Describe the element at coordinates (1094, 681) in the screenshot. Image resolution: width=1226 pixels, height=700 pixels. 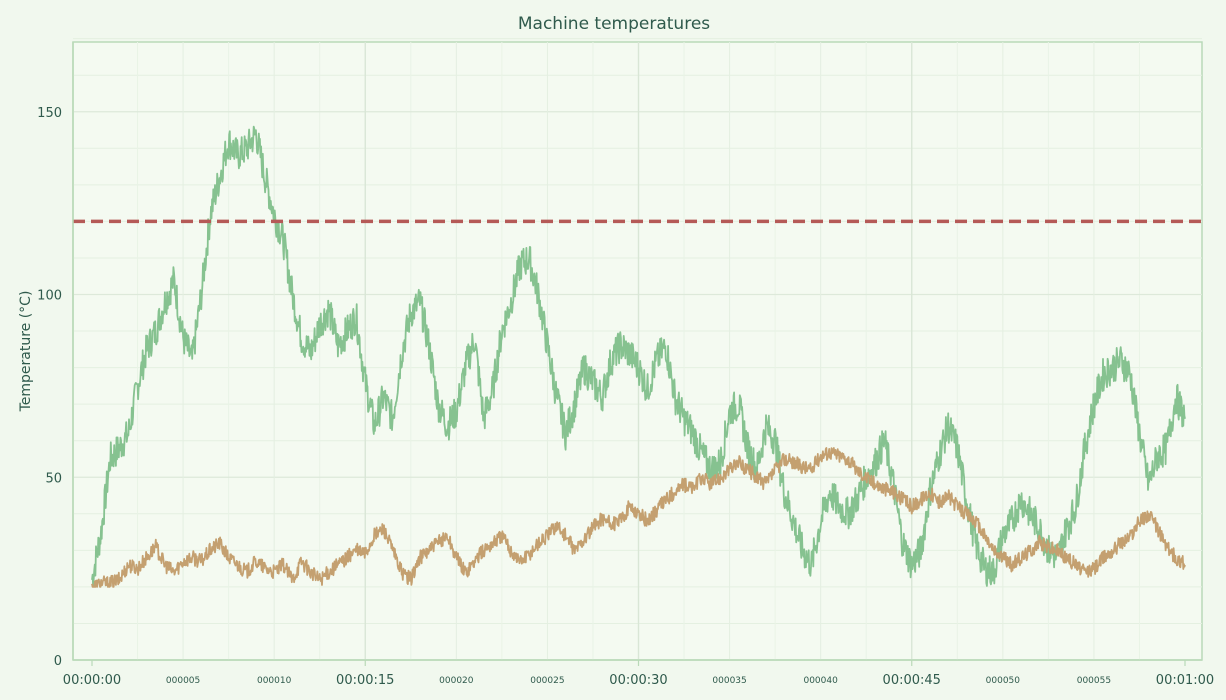
I see `x-minor-tick-label: 000055` at that location.